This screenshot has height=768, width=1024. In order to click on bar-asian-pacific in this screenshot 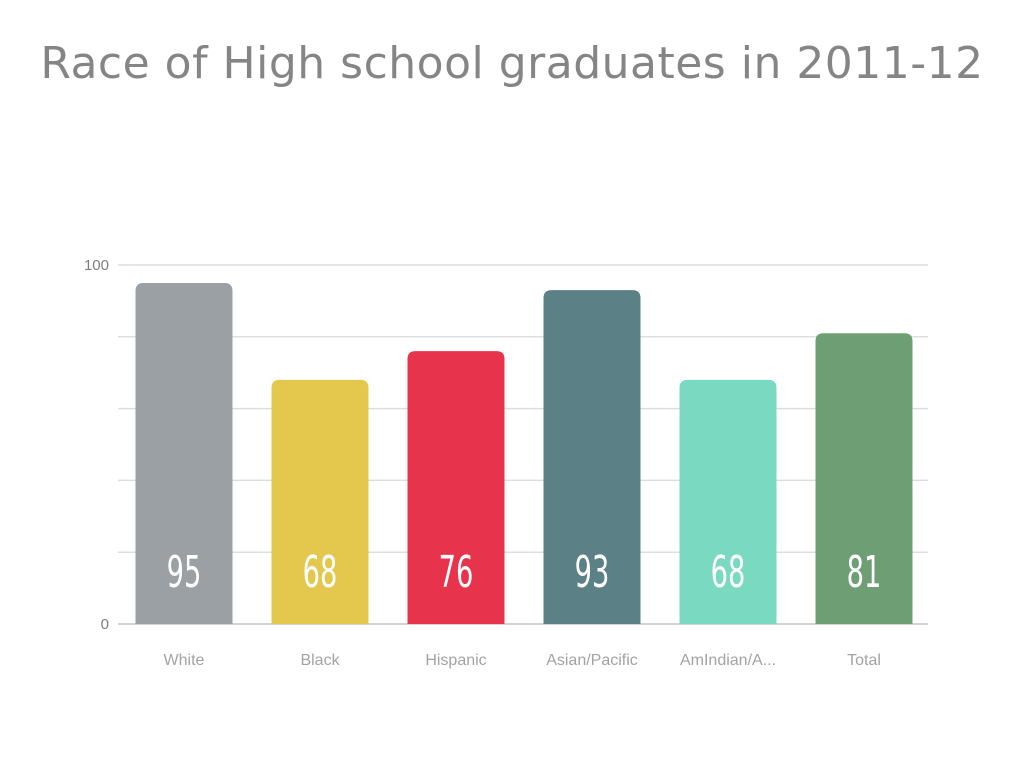, I will do `click(592, 457)`.